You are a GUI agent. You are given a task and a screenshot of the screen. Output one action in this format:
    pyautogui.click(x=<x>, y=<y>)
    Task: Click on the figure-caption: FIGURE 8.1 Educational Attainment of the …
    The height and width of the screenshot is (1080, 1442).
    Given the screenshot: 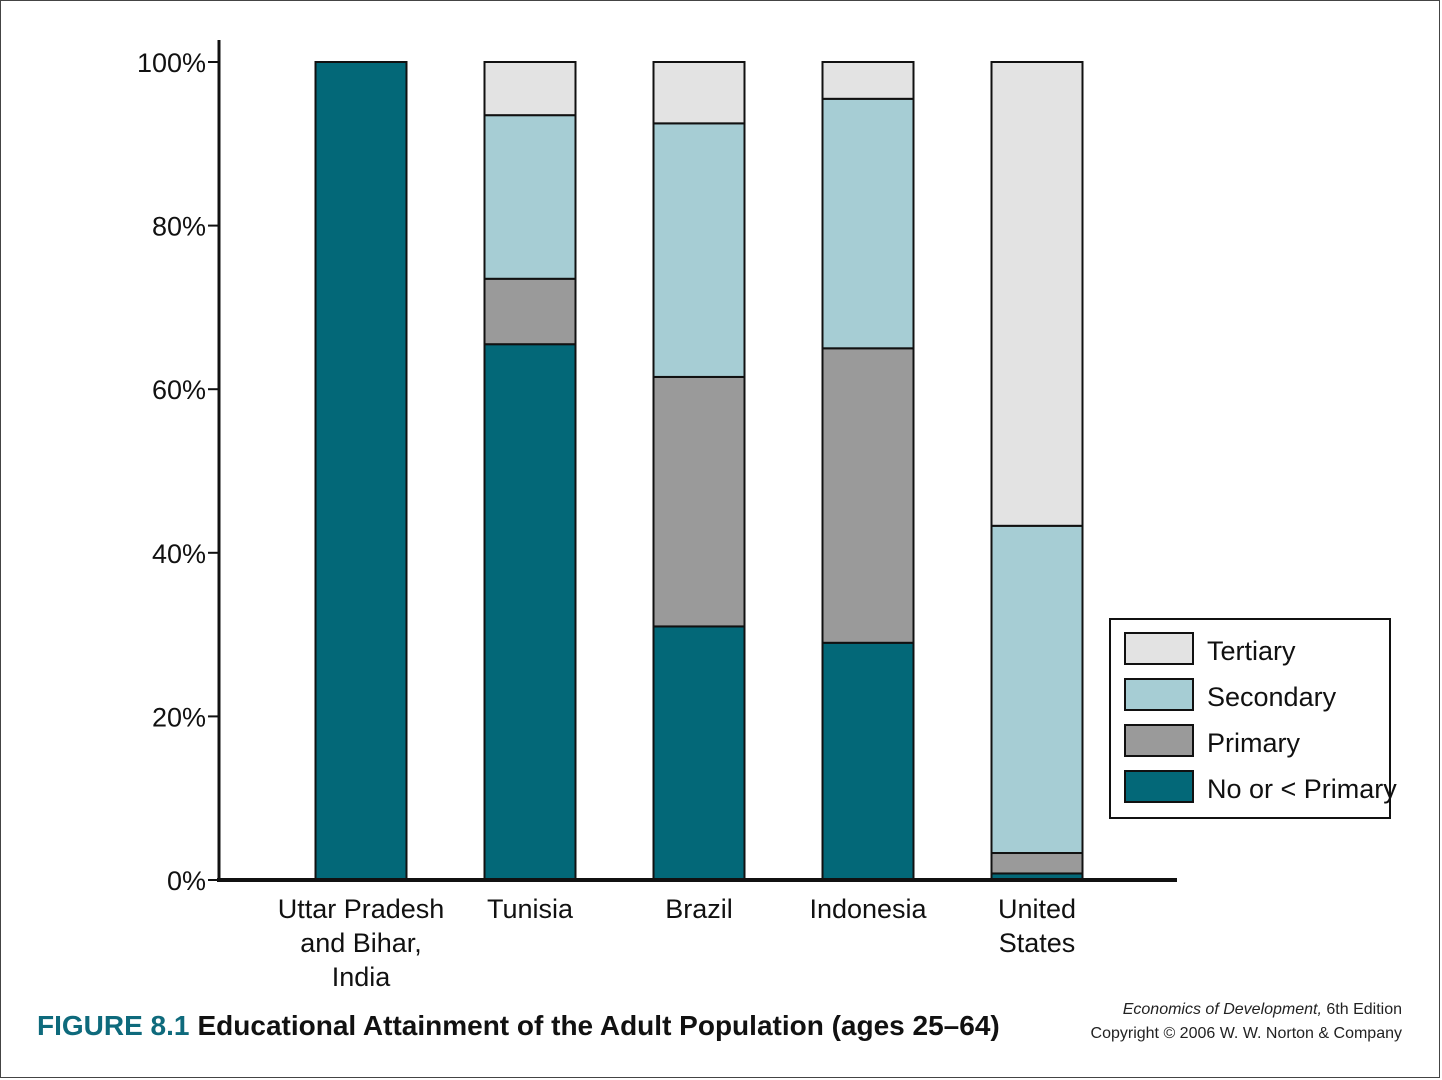 What is the action you would take?
    pyautogui.click(x=518, y=1026)
    